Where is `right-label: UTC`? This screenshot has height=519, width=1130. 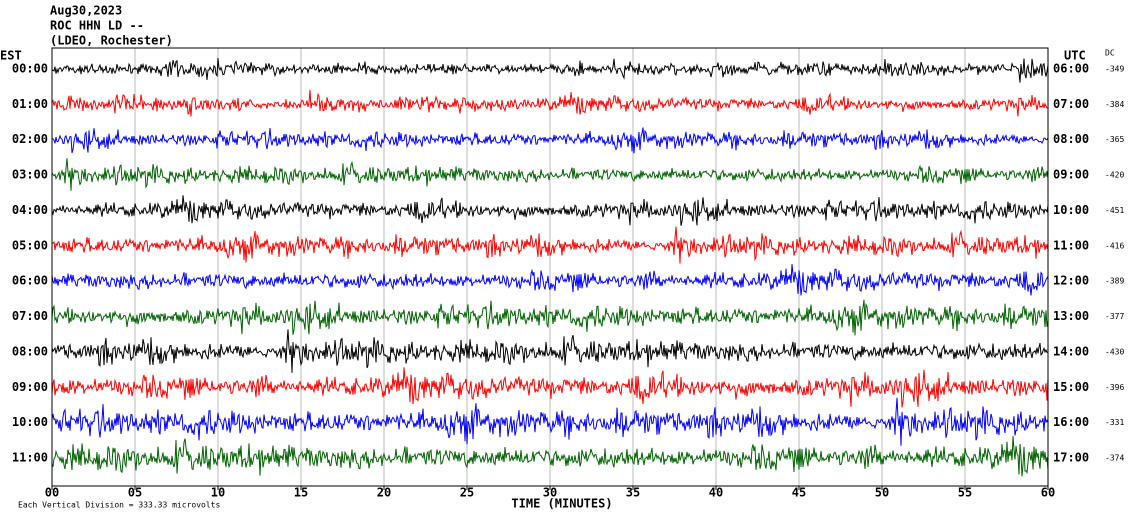
right-label: UTC is located at coordinates (1075, 56).